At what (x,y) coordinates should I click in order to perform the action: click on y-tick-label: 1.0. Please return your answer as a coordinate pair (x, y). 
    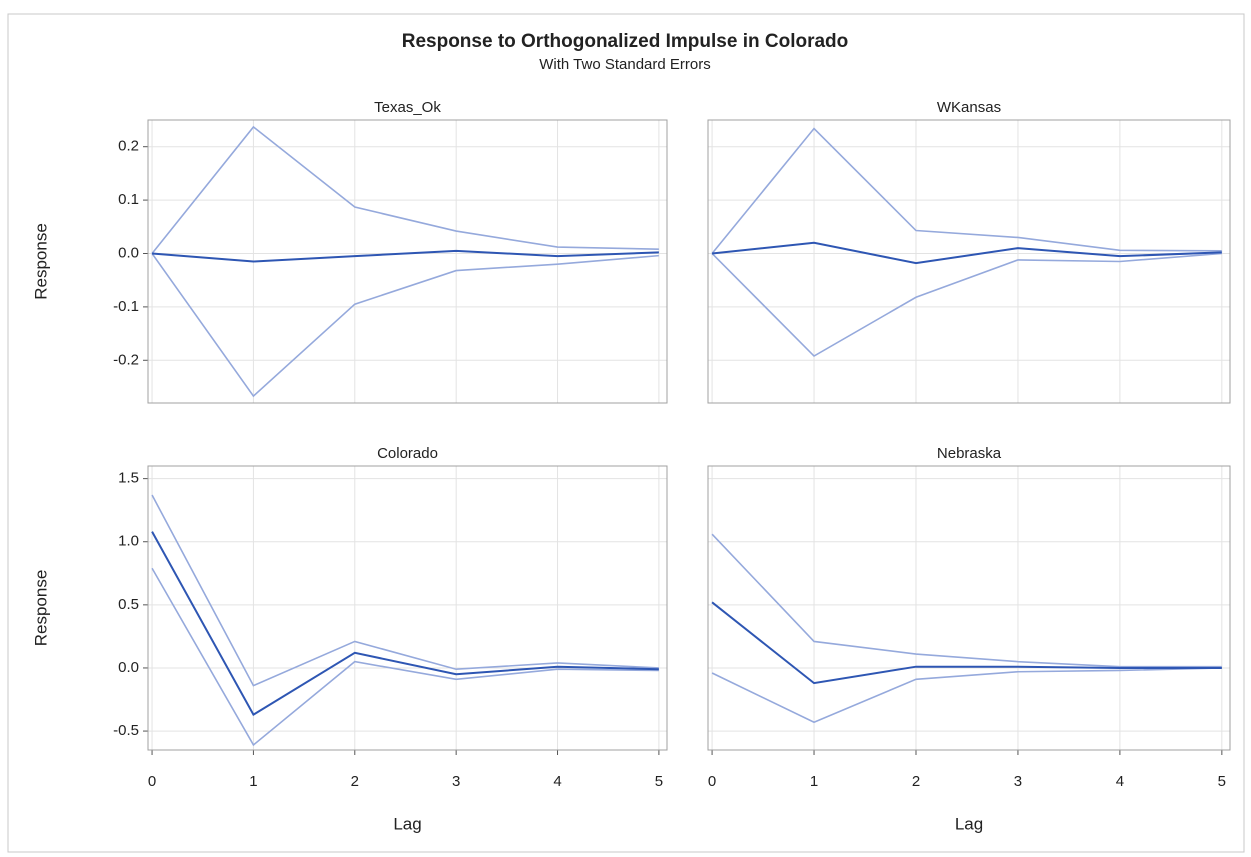
    Looking at the image, I should click on (128, 541).